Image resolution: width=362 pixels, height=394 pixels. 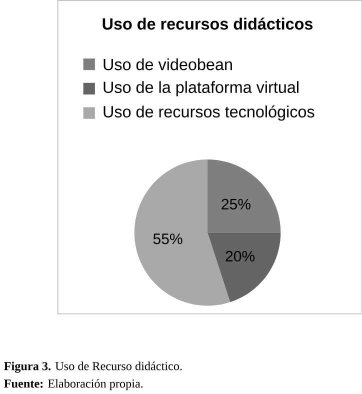 What do you see at coordinates (93, 367) in the screenshot?
I see `text: Figura 3. Uso de Recurso didáctico.` at bounding box center [93, 367].